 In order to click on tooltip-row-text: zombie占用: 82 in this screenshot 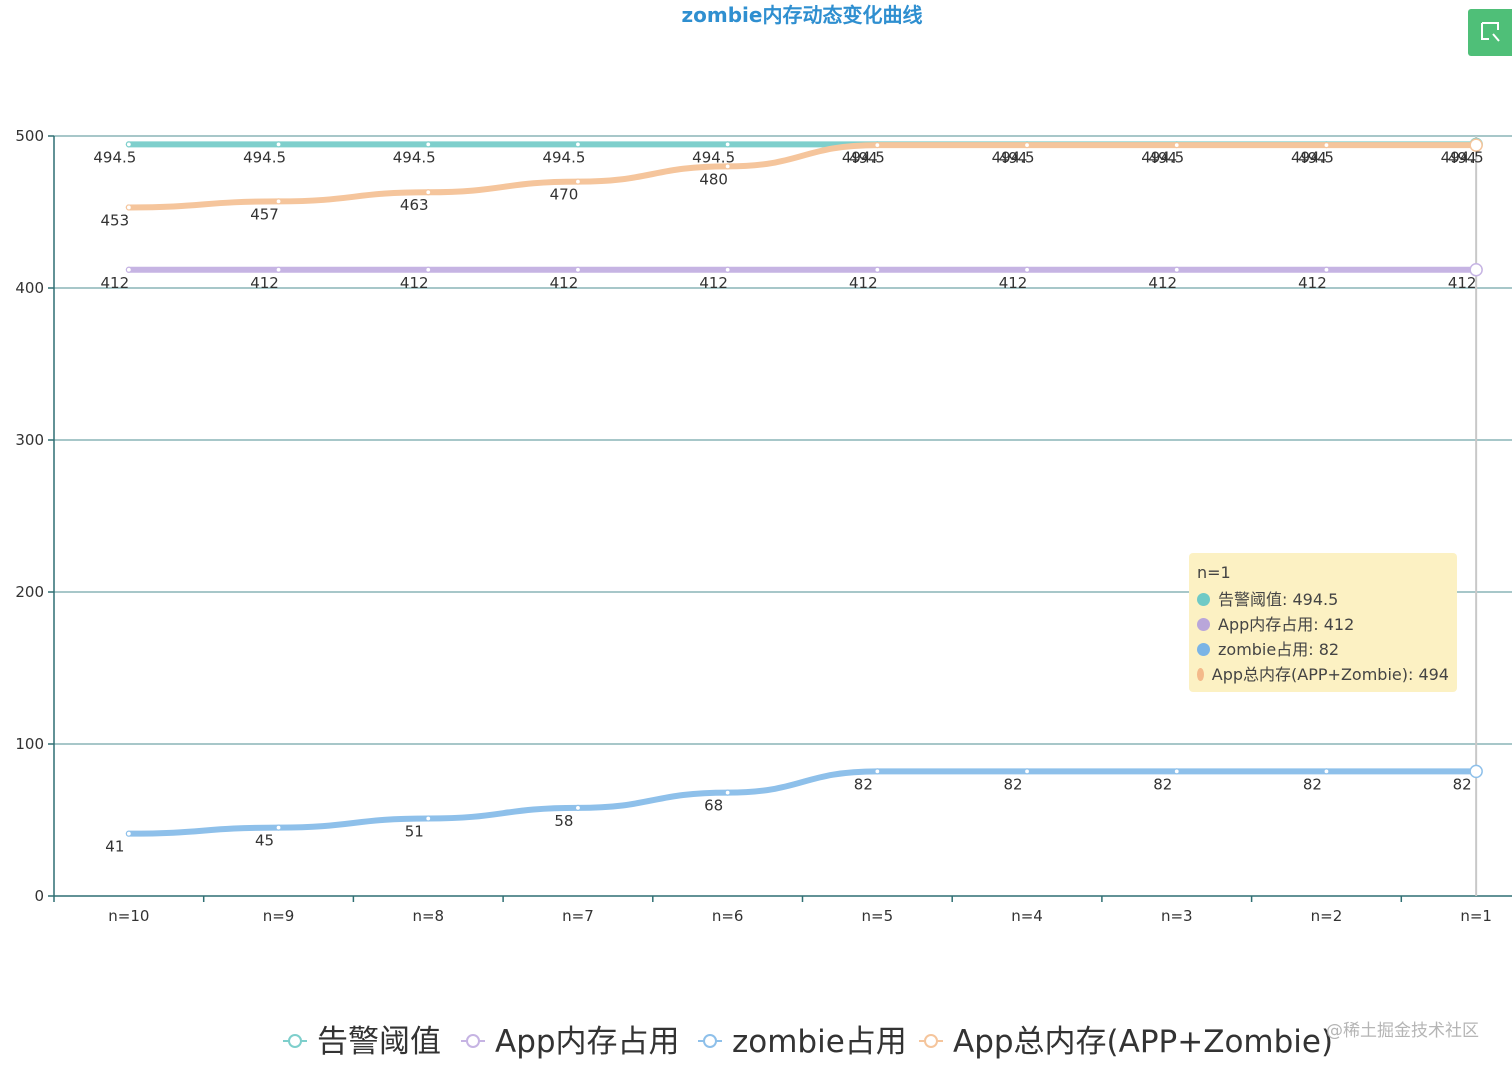, I will do `click(1279, 649)`.